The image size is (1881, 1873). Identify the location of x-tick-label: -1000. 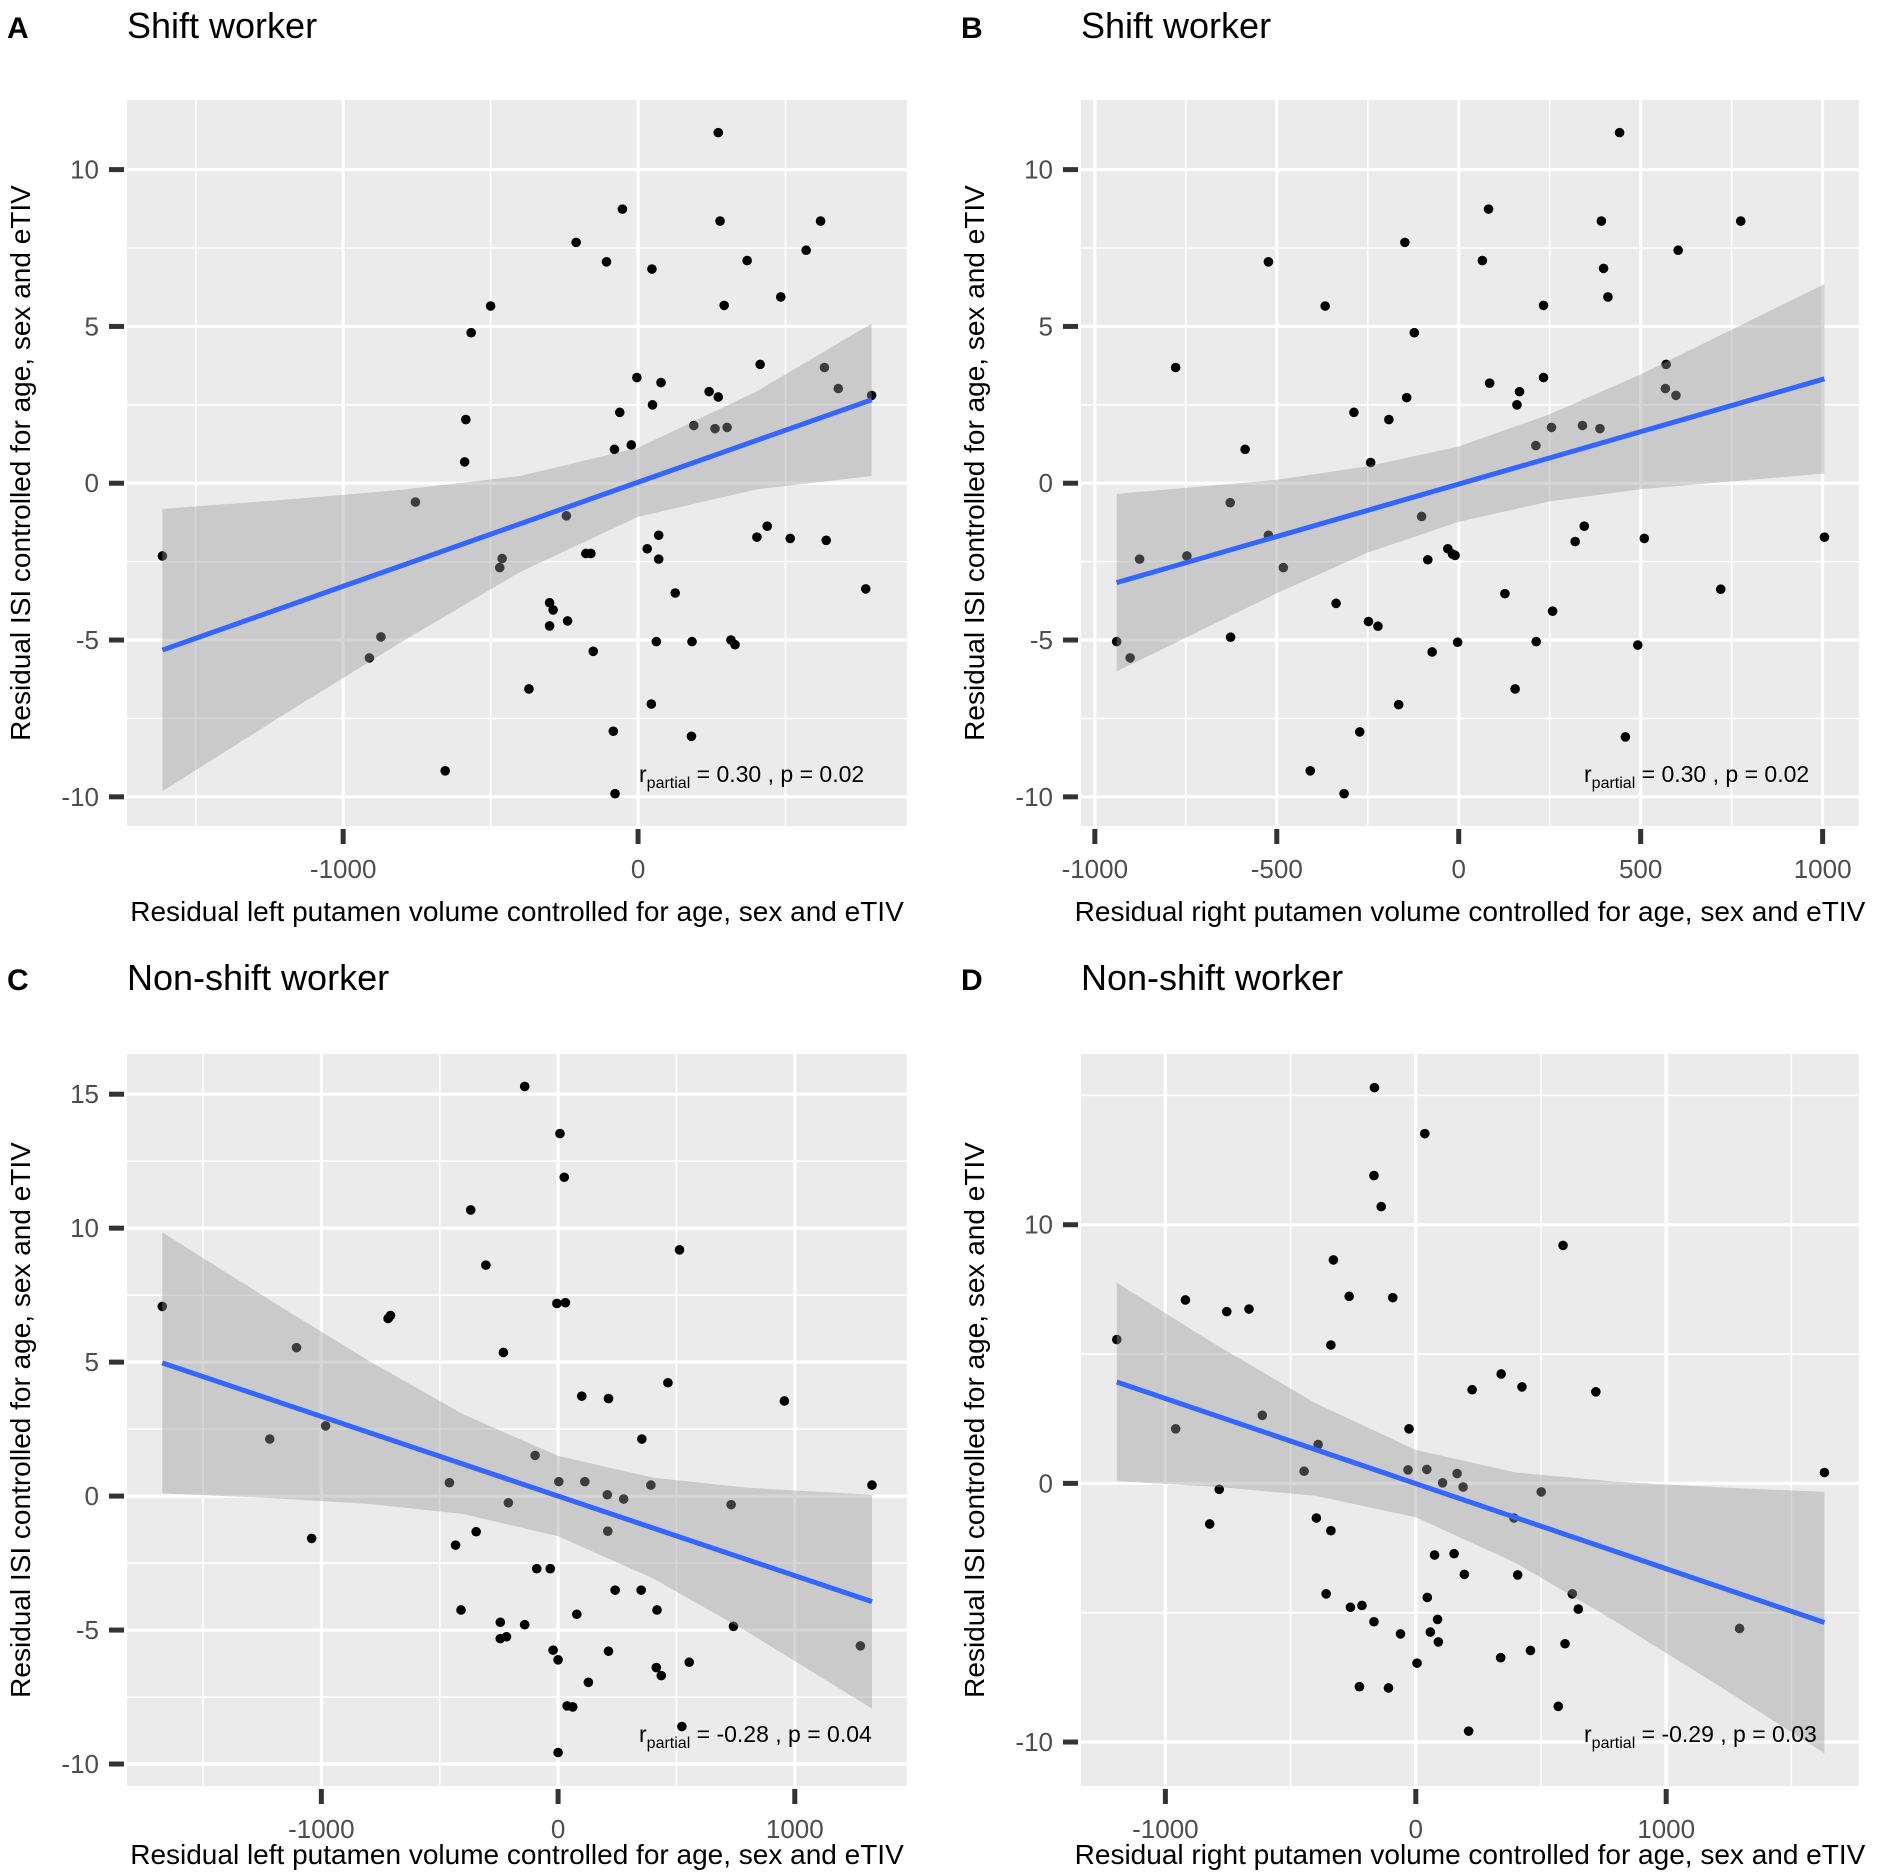
(1165, 1829).